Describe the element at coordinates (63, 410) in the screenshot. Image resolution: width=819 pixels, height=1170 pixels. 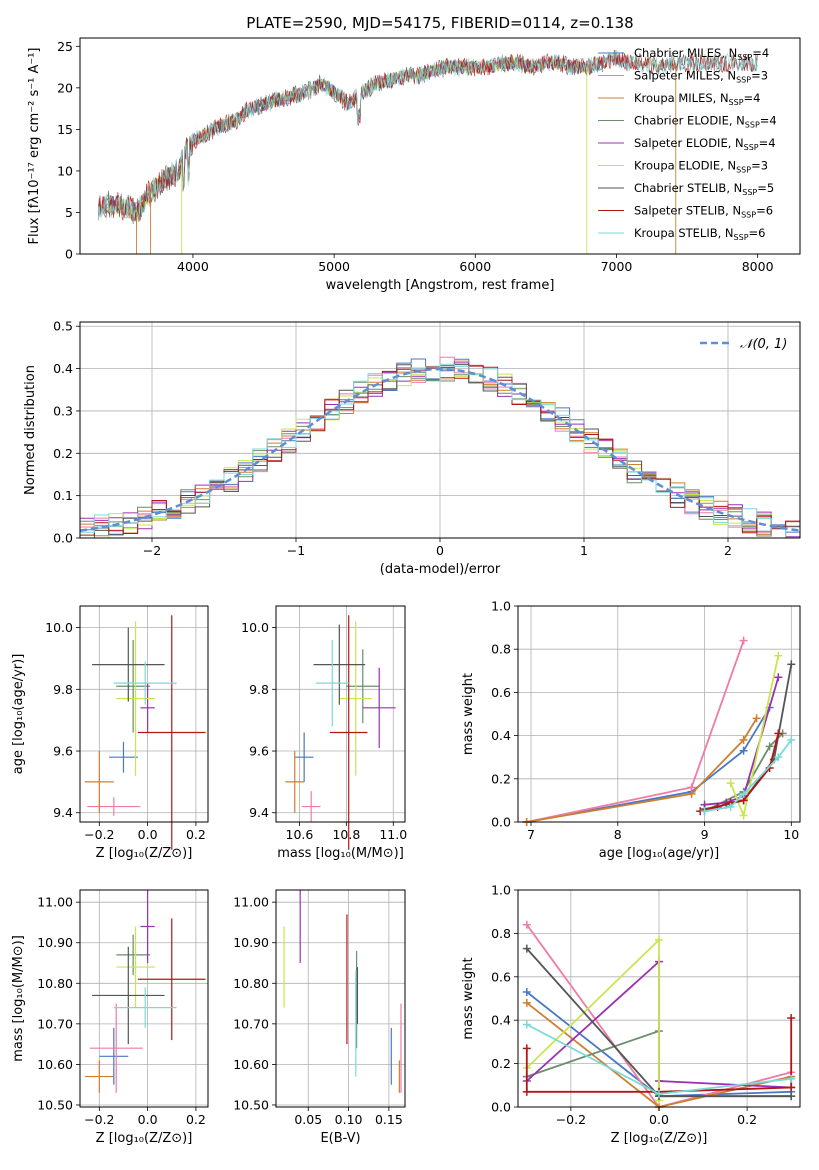
I see `y-tick-label: 0.3` at that location.